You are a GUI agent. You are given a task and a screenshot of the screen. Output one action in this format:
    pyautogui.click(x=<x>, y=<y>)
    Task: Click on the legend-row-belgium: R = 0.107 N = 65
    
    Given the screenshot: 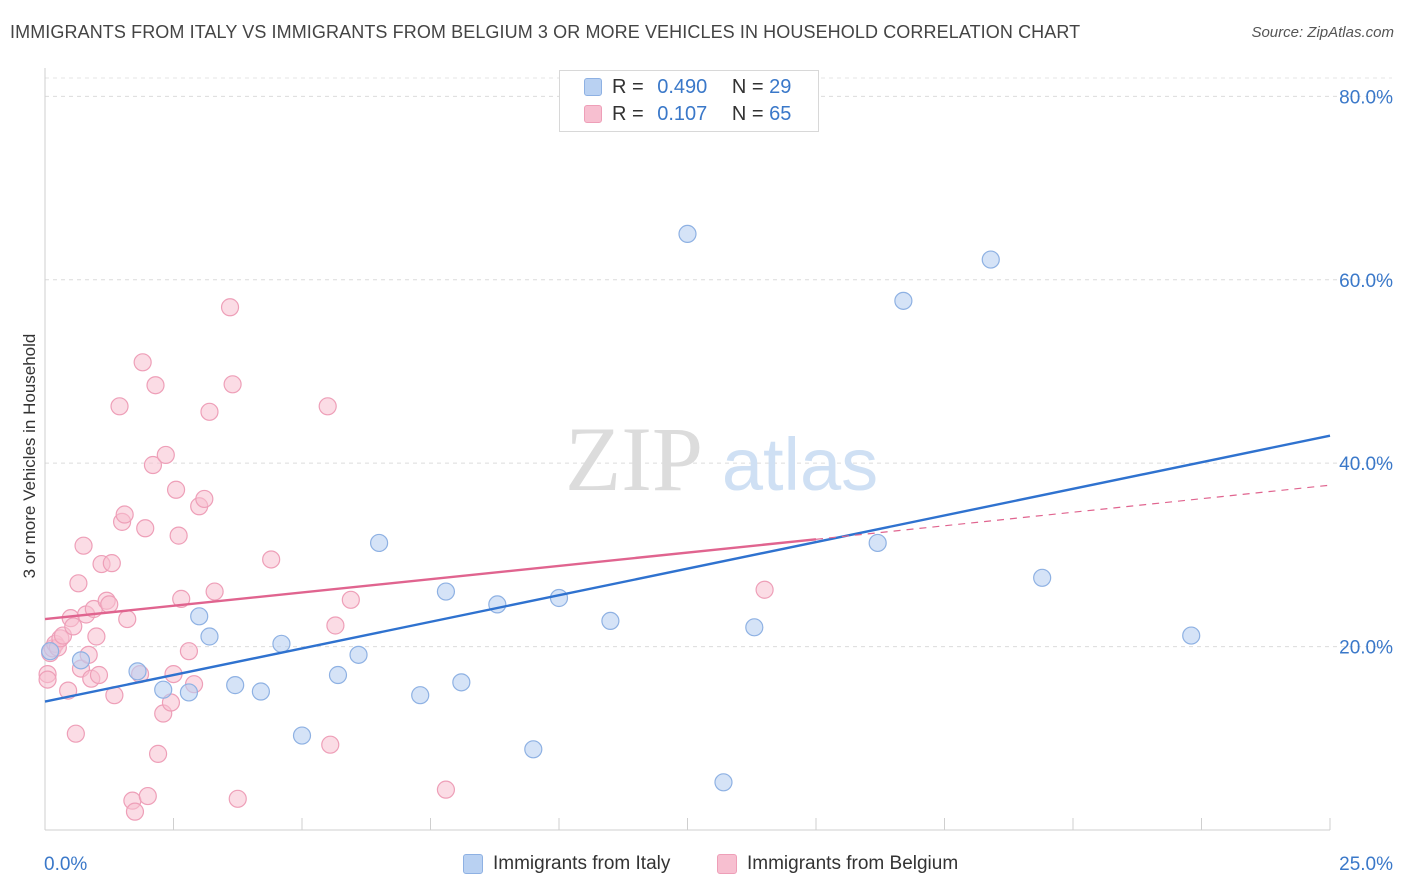 What is the action you would take?
    pyautogui.click(x=687, y=114)
    